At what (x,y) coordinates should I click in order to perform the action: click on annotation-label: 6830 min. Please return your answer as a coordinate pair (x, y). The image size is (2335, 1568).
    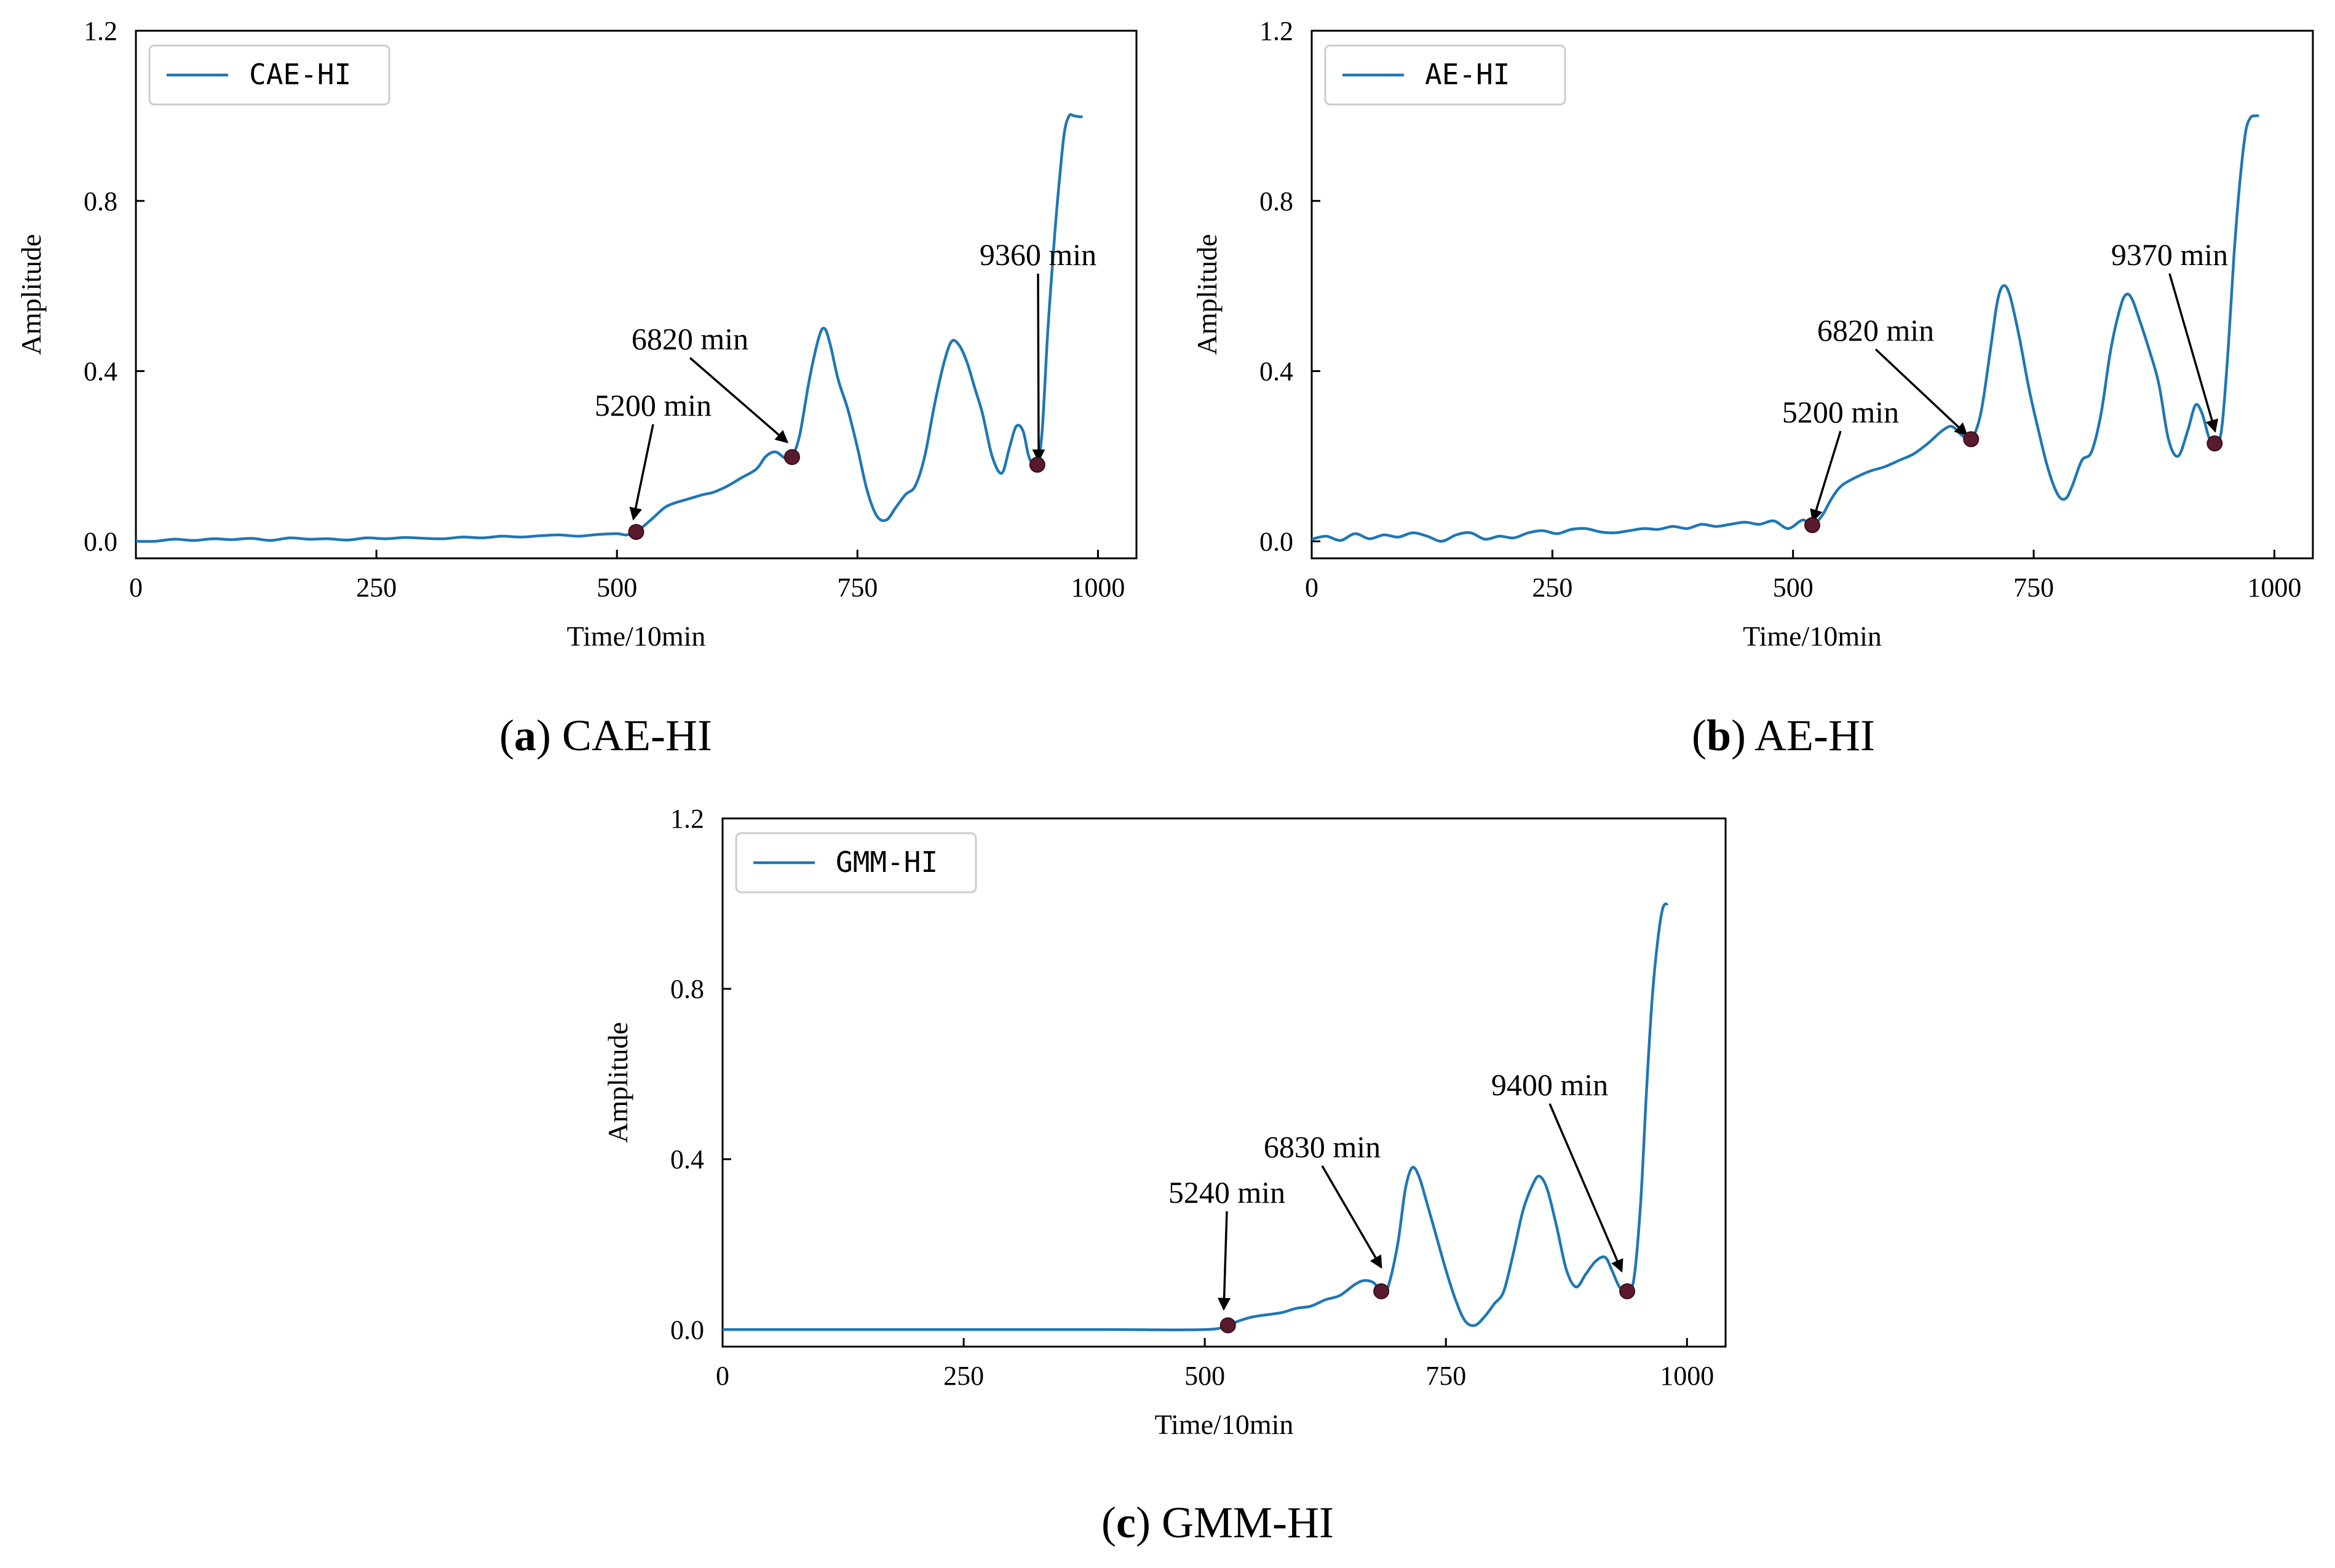
    Looking at the image, I should click on (1322, 1147).